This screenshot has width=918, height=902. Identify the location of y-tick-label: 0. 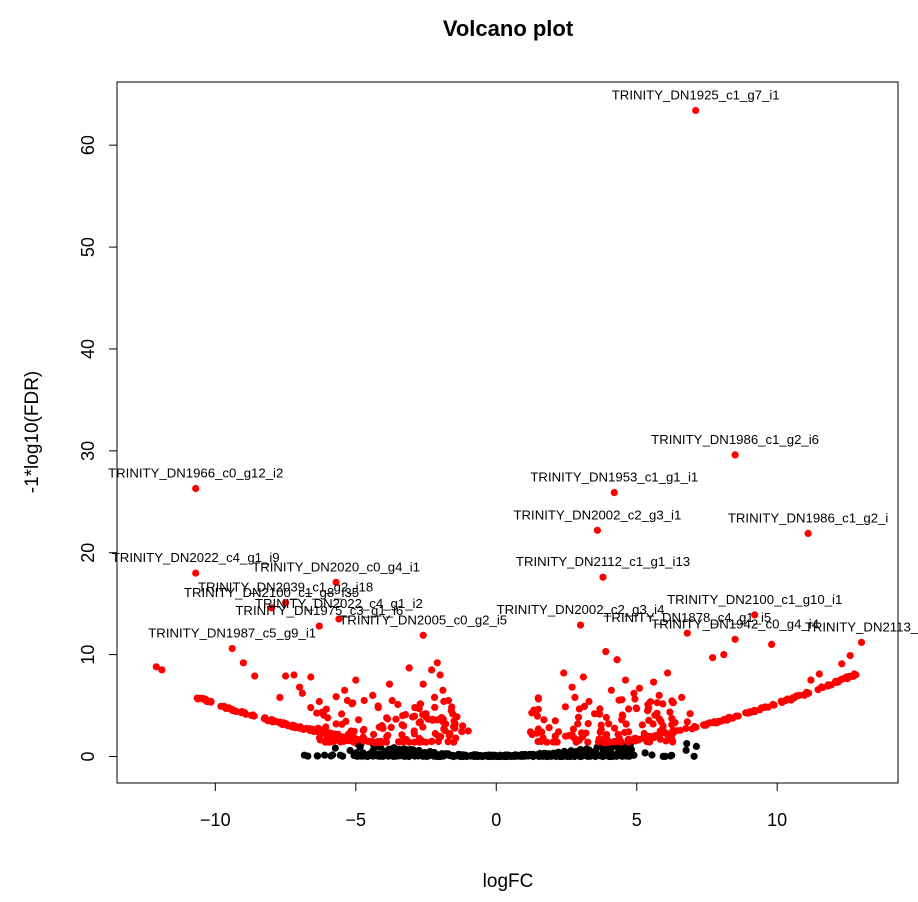
(88, 757).